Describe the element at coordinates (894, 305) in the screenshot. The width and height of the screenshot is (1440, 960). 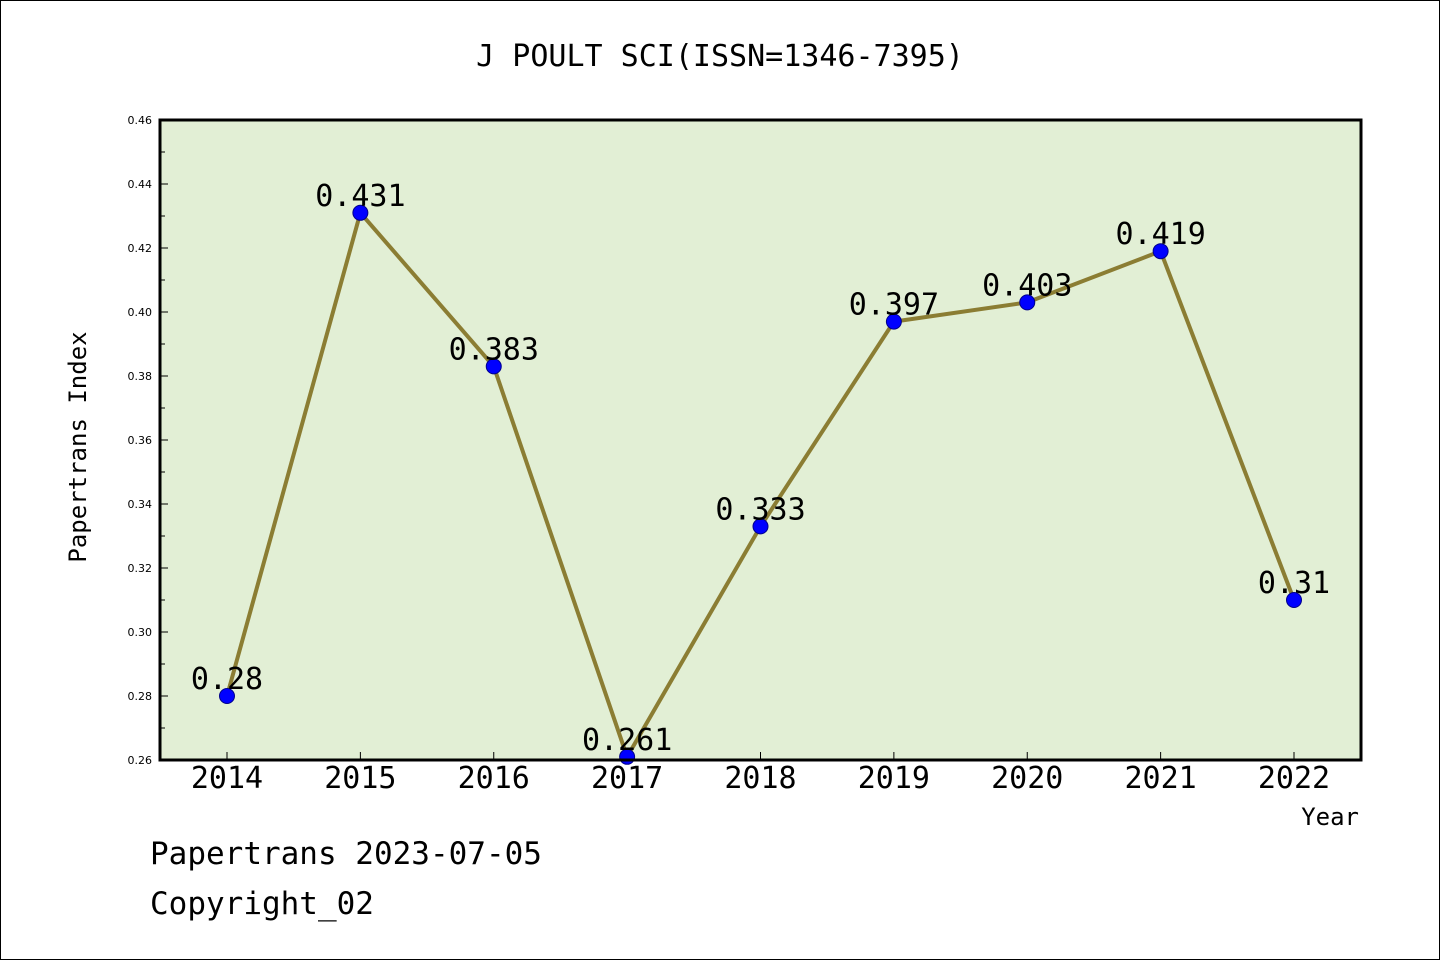
I see `data-label: 0.397` at that location.